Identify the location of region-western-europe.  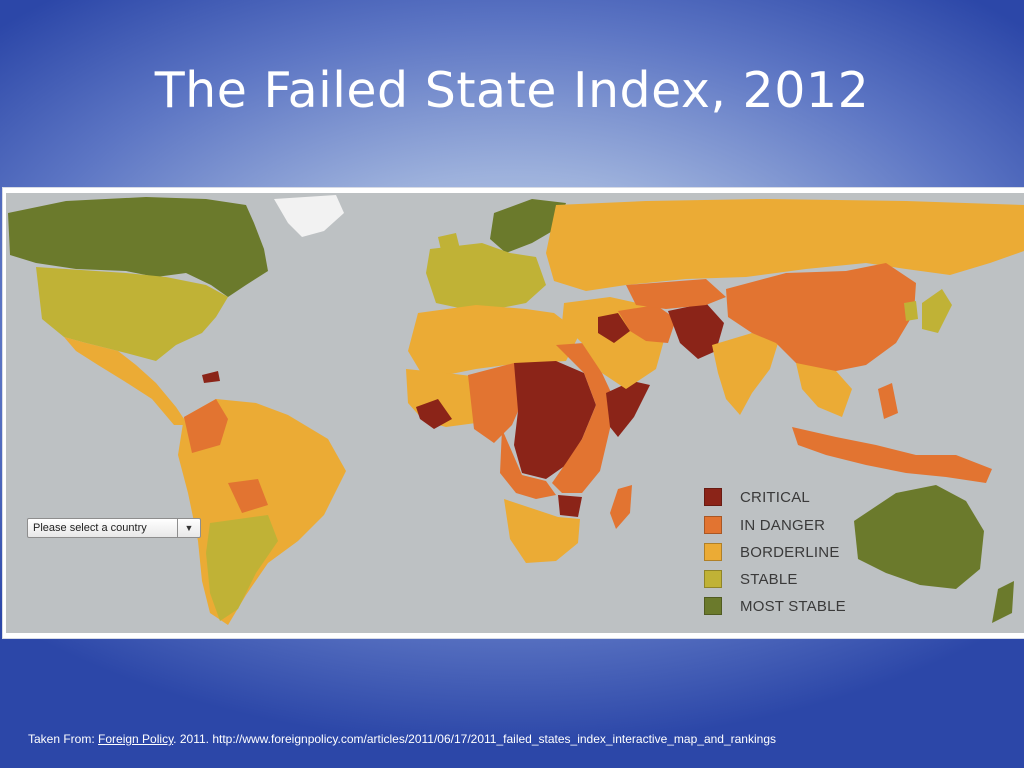
(486, 276).